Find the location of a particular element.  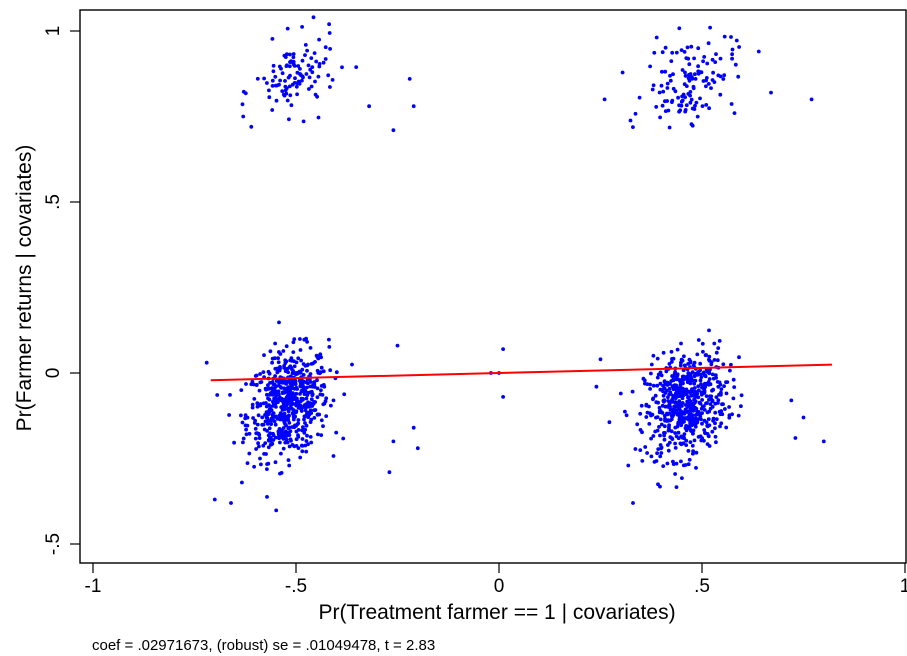

y-tick-label: 0 is located at coordinates (53, 373).